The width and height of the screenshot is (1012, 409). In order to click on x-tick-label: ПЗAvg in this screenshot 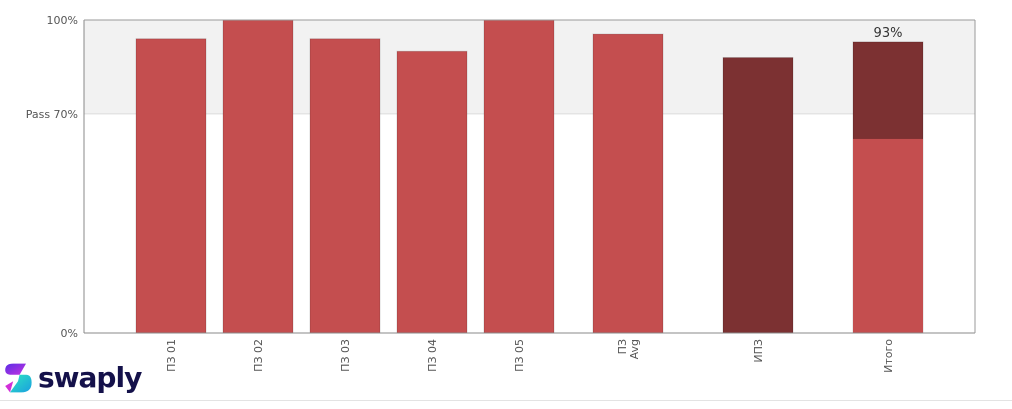, I will do `click(628, 349)`.